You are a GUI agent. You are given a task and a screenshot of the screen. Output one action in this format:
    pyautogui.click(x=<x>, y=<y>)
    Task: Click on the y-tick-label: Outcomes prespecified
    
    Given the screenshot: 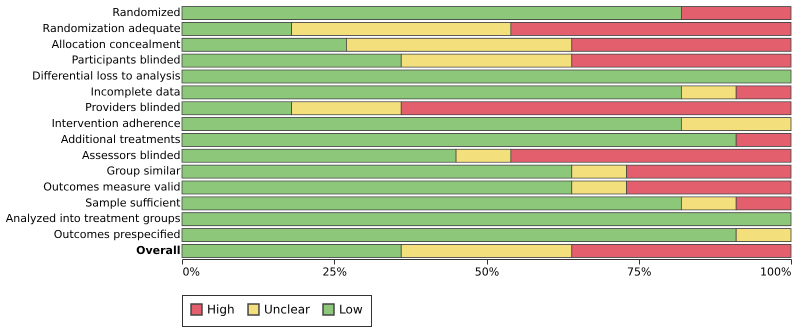 What is the action you would take?
    pyautogui.click(x=117, y=235)
    